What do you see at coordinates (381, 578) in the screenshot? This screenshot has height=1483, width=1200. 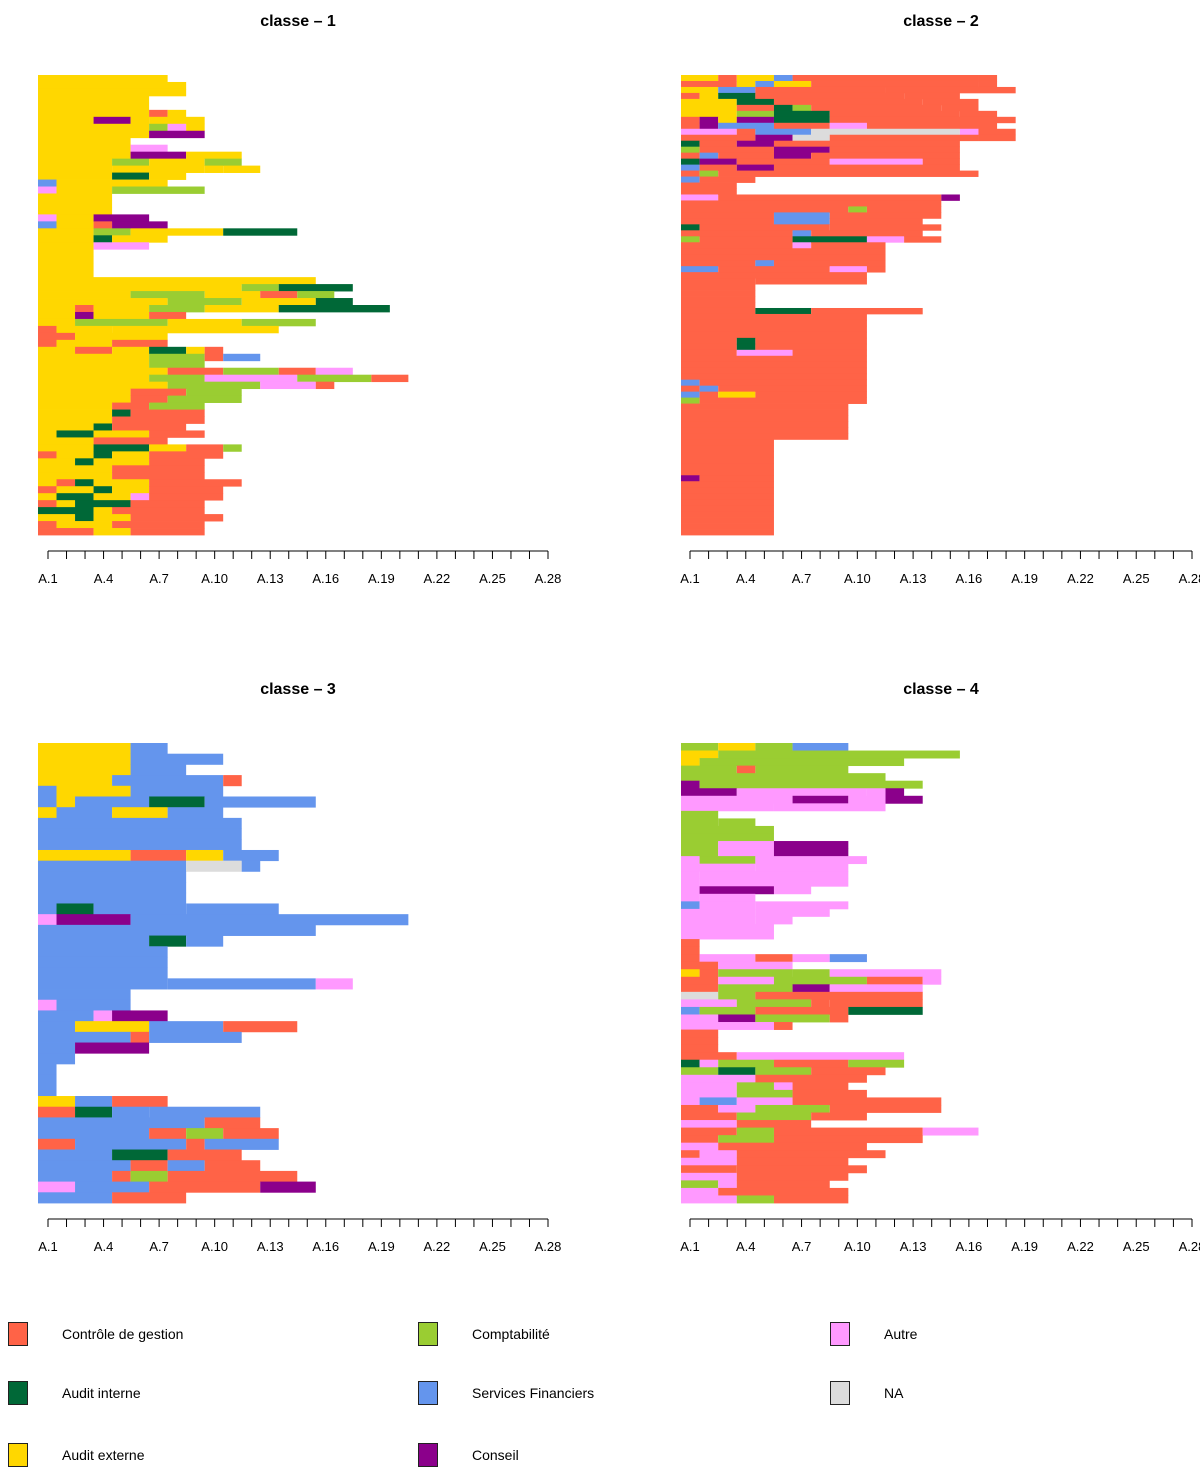 I see `x-tick-label: A.19` at bounding box center [381, 578].